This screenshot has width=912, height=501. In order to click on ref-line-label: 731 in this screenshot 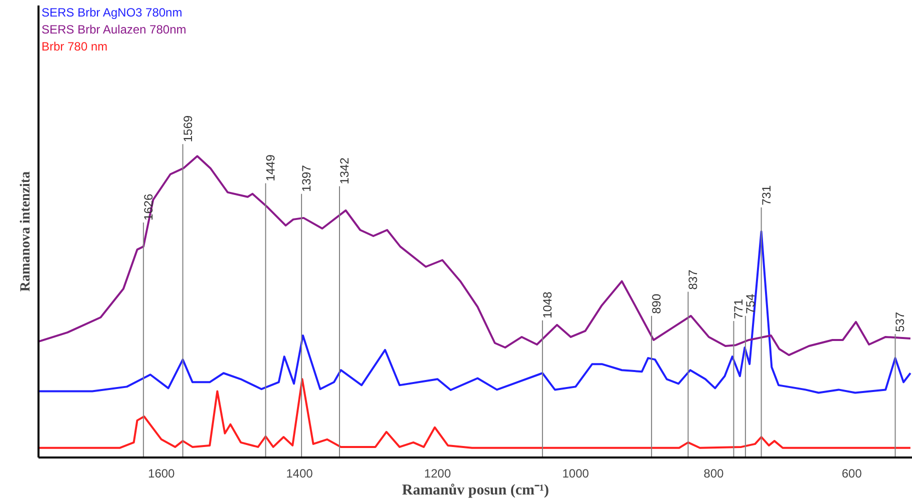, I will do `click(766, 195)`.